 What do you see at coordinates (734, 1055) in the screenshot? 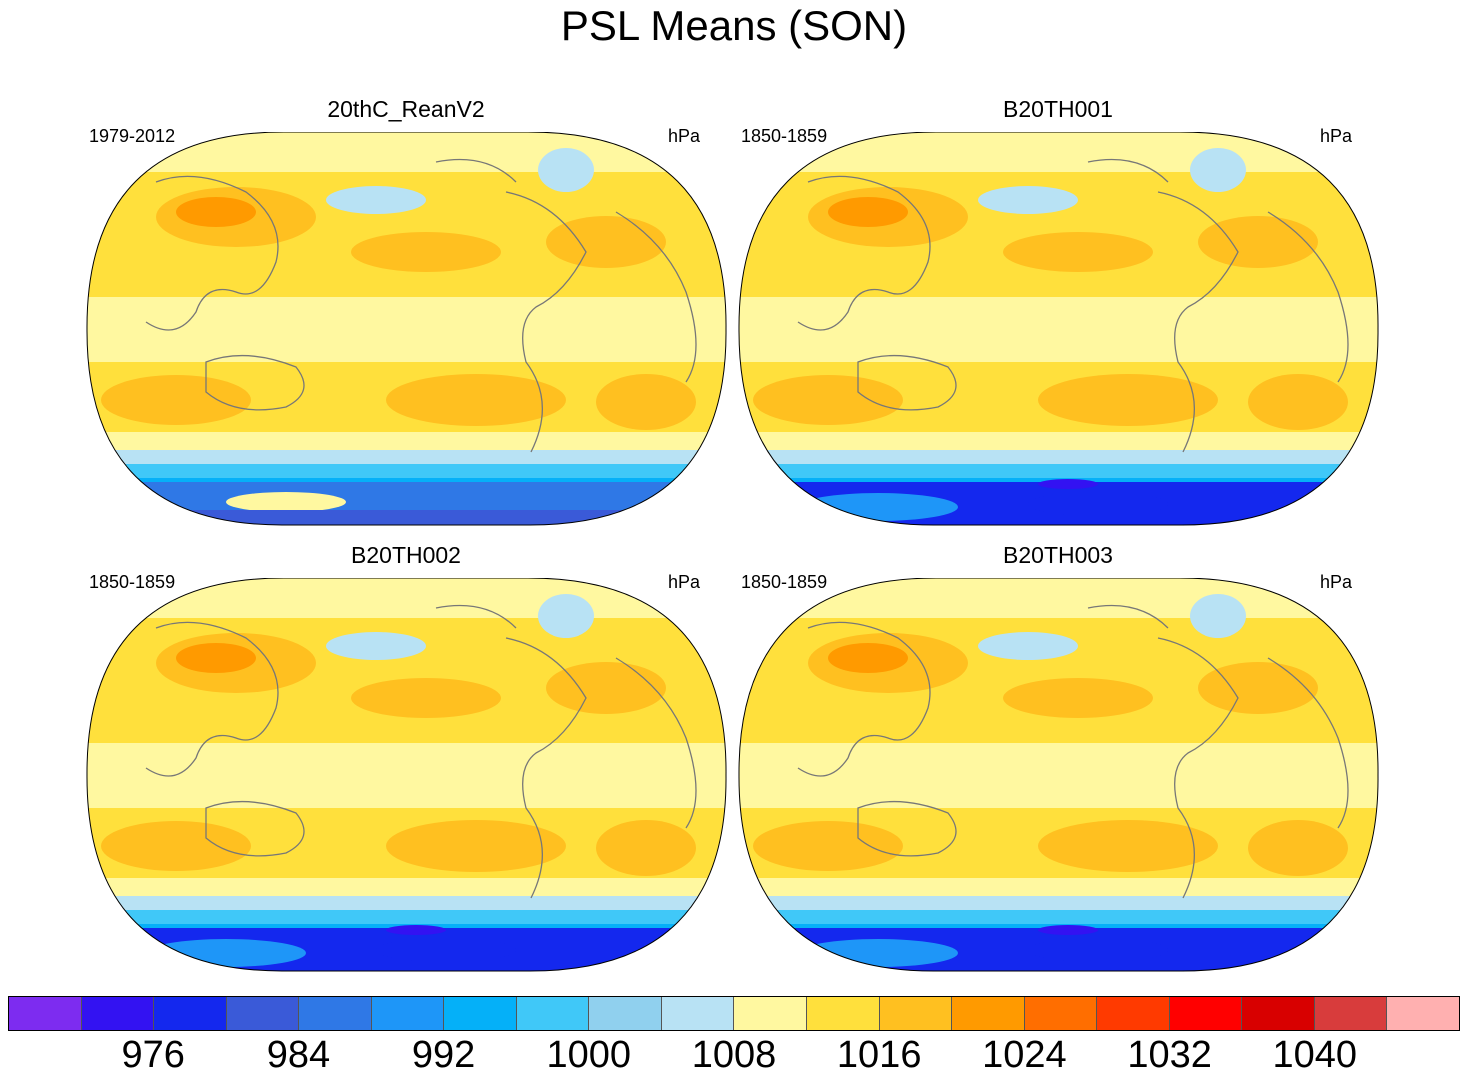
I see `colorbar-label: 1008` at bounding box center [734, 1055].